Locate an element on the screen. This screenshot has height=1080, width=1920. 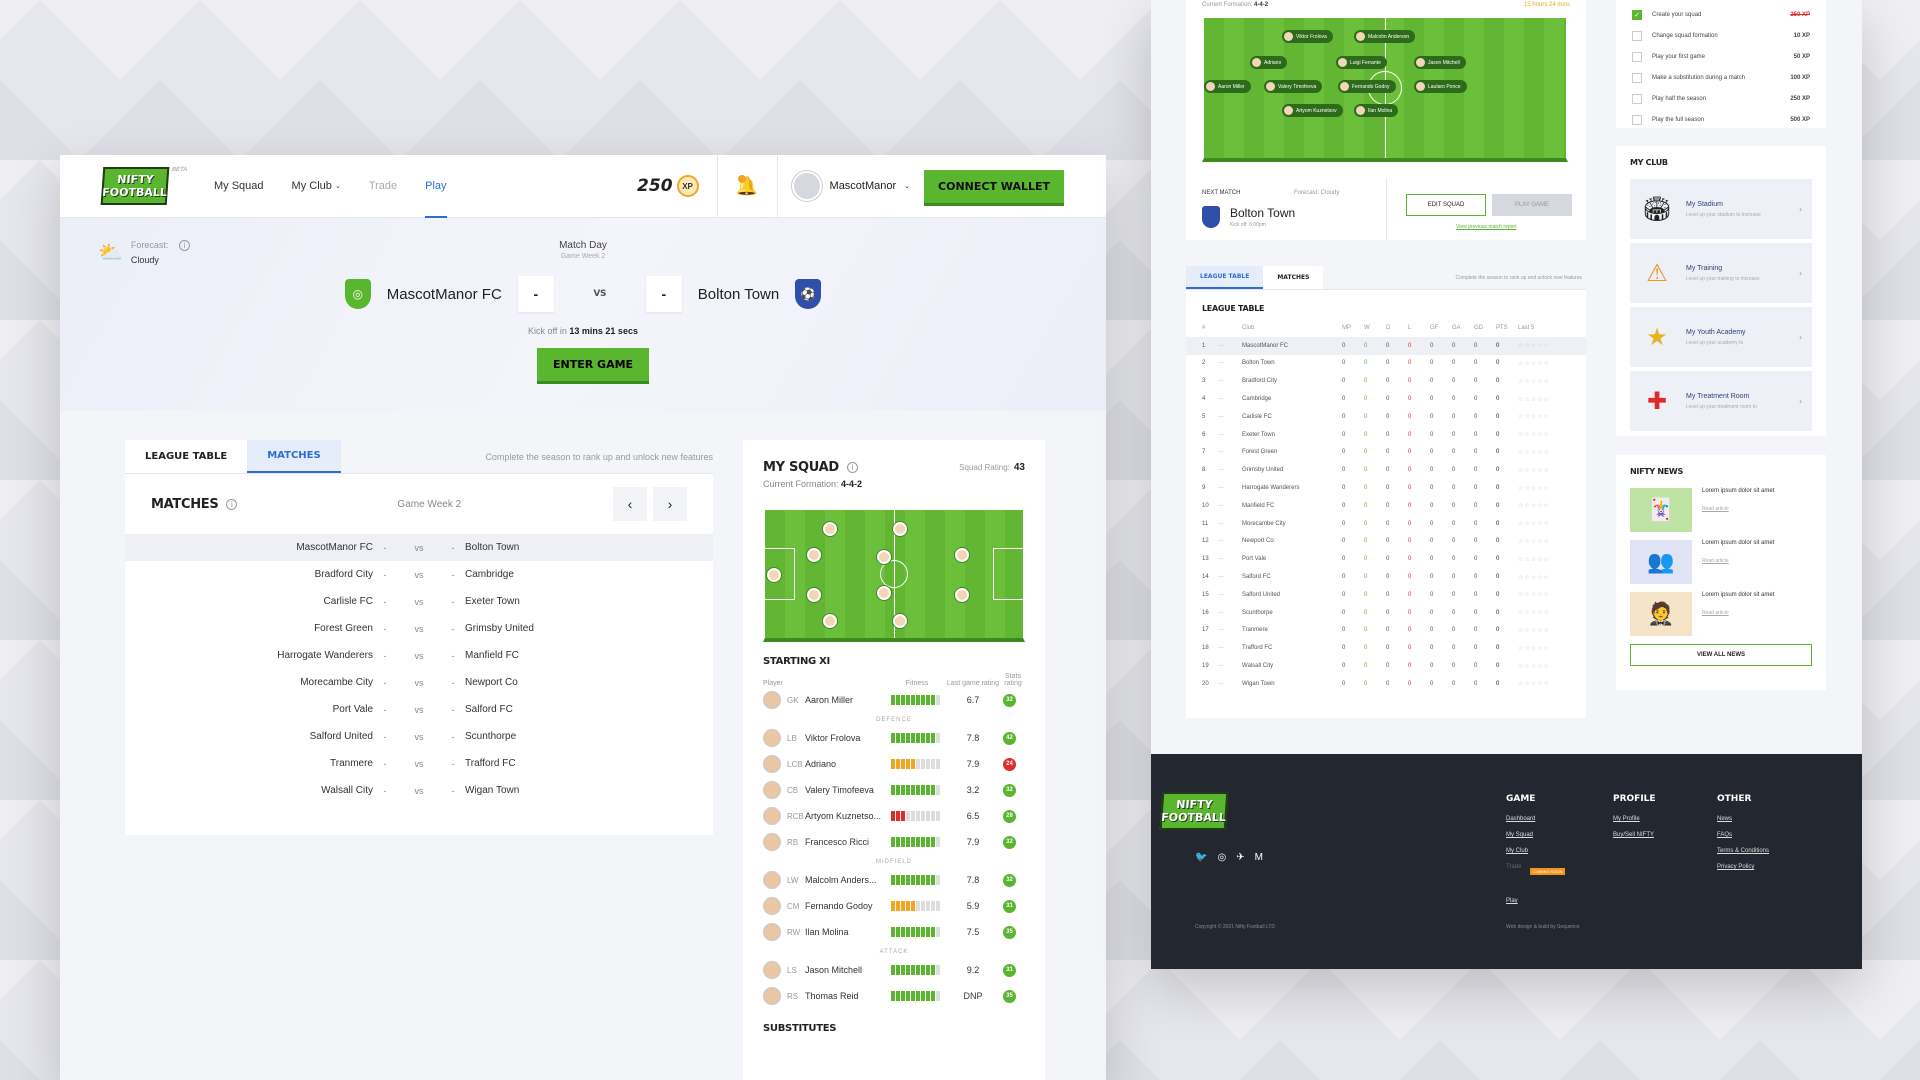
news-item: 👥 Lorem ipsum dolor sit amet Read article is located at coordinates (1721, 562).